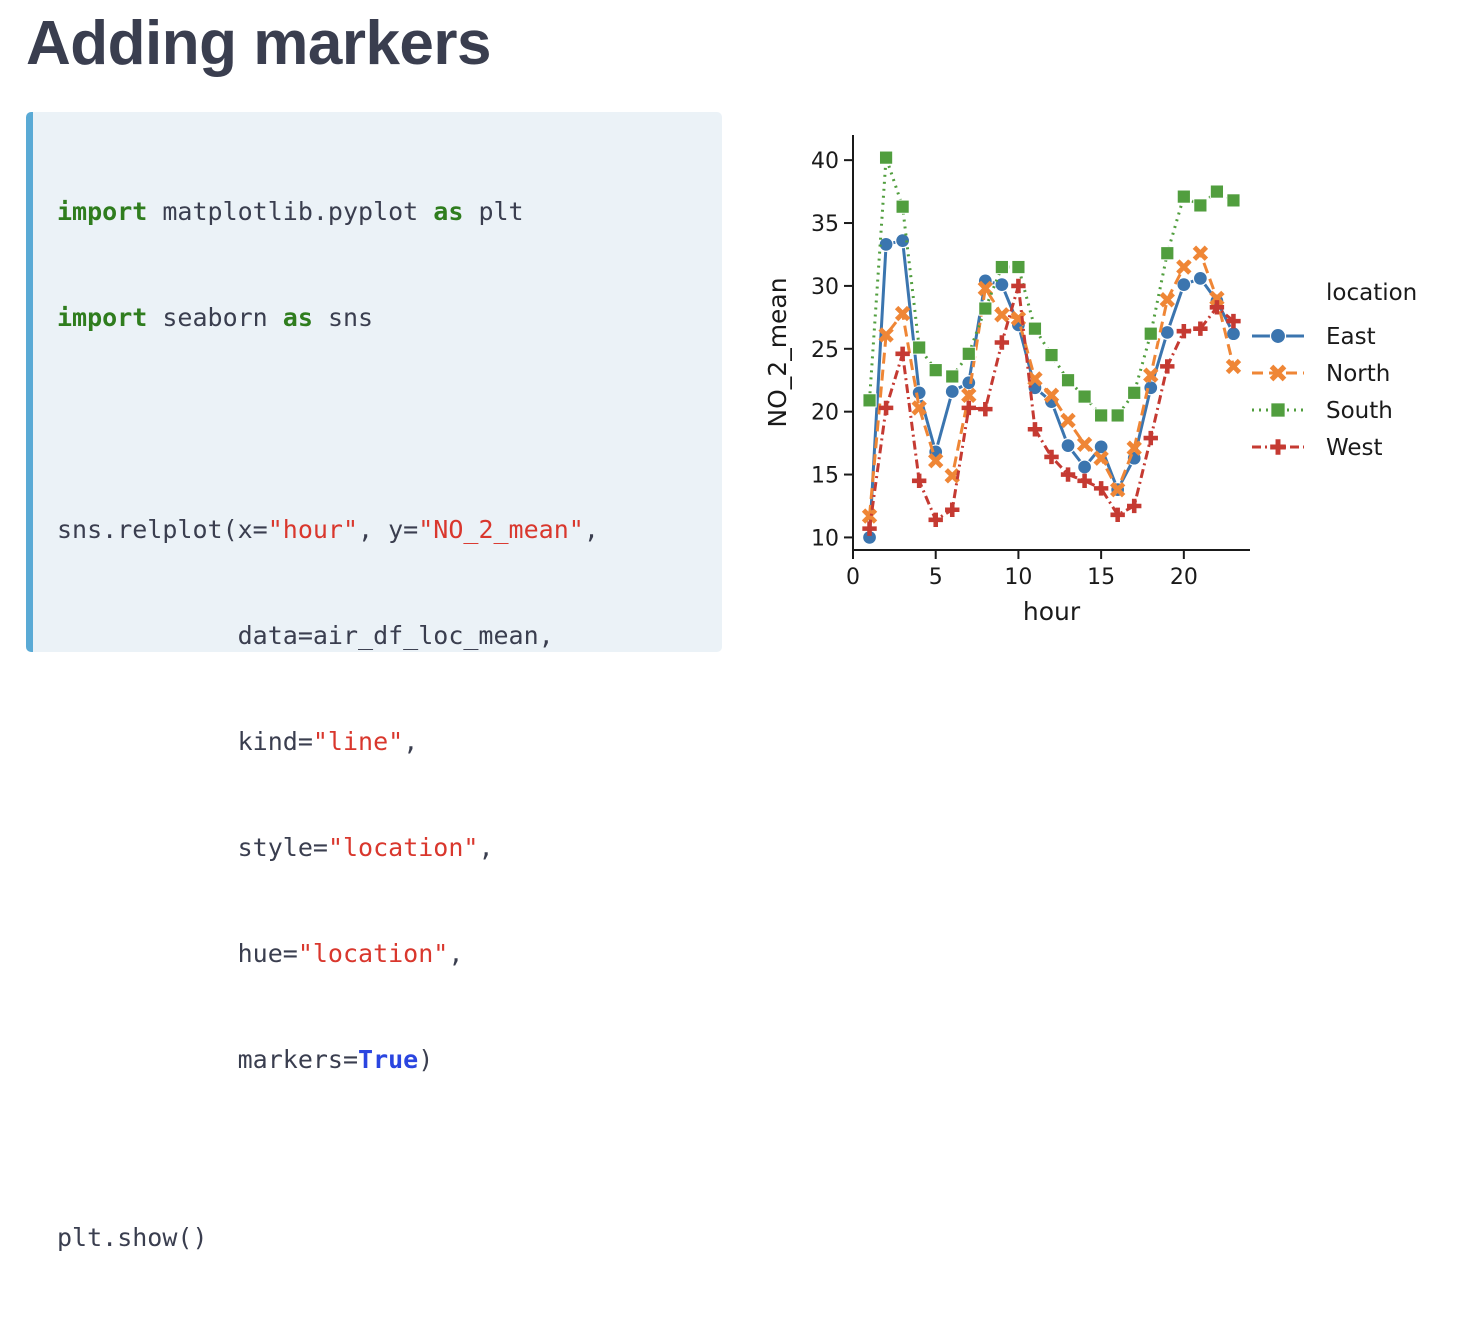  What do you see at coordinates (825, 224) in the screenshot?
I see `y-tick-label: 35` at bounding box center [825, 224].